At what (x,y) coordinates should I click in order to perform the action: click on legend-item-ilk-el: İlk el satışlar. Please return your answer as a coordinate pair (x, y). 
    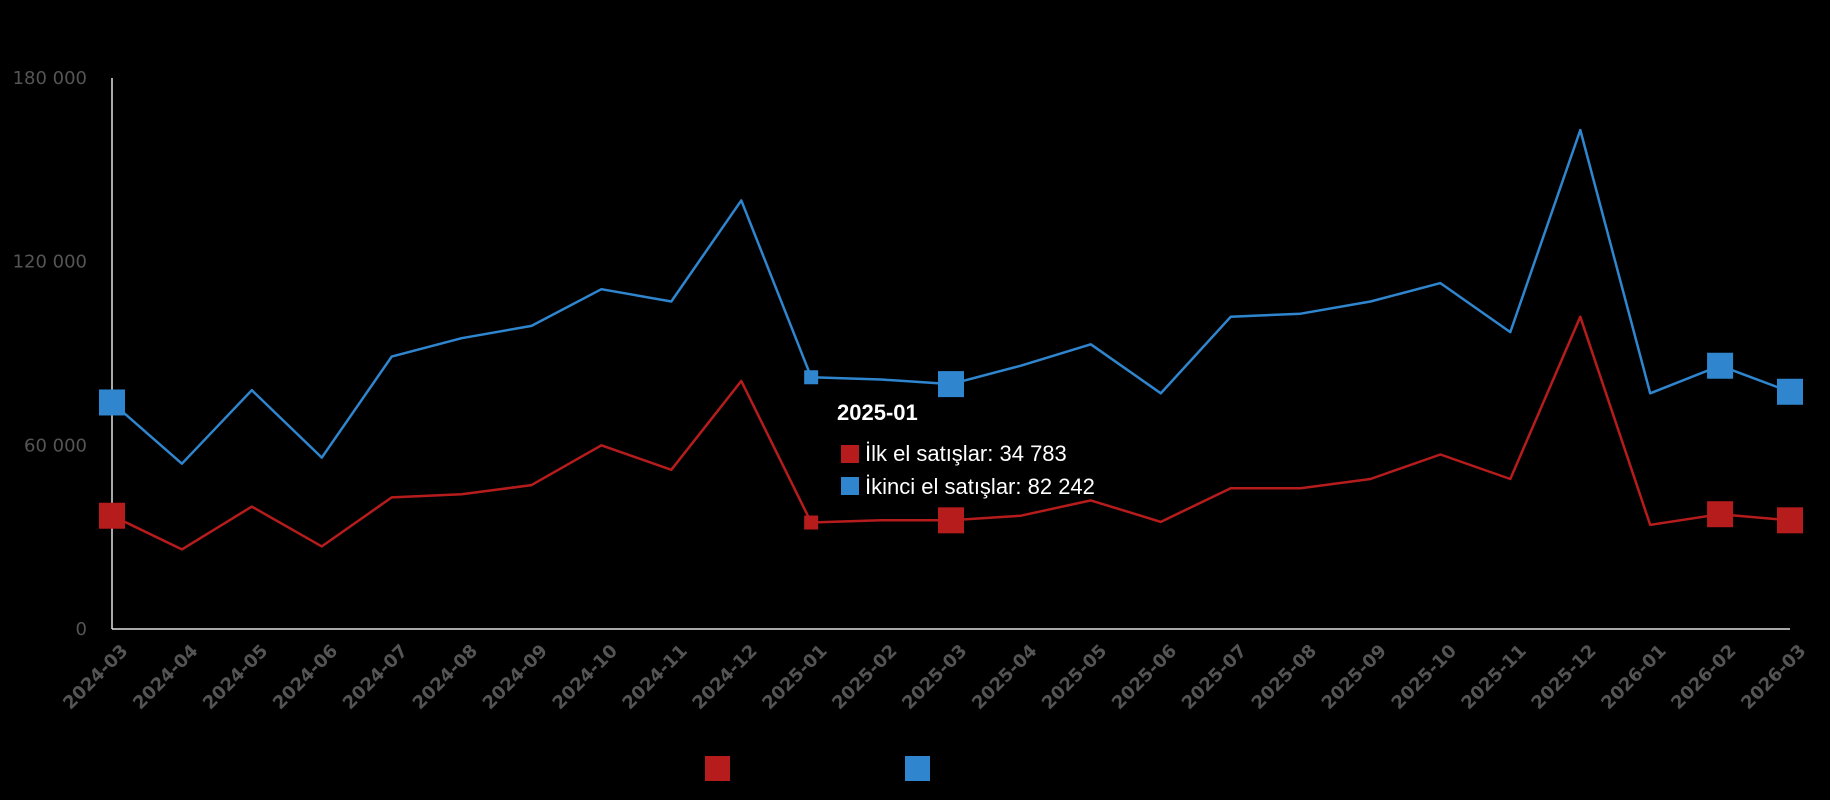
    Looking at the image, I should click on (778, 768).